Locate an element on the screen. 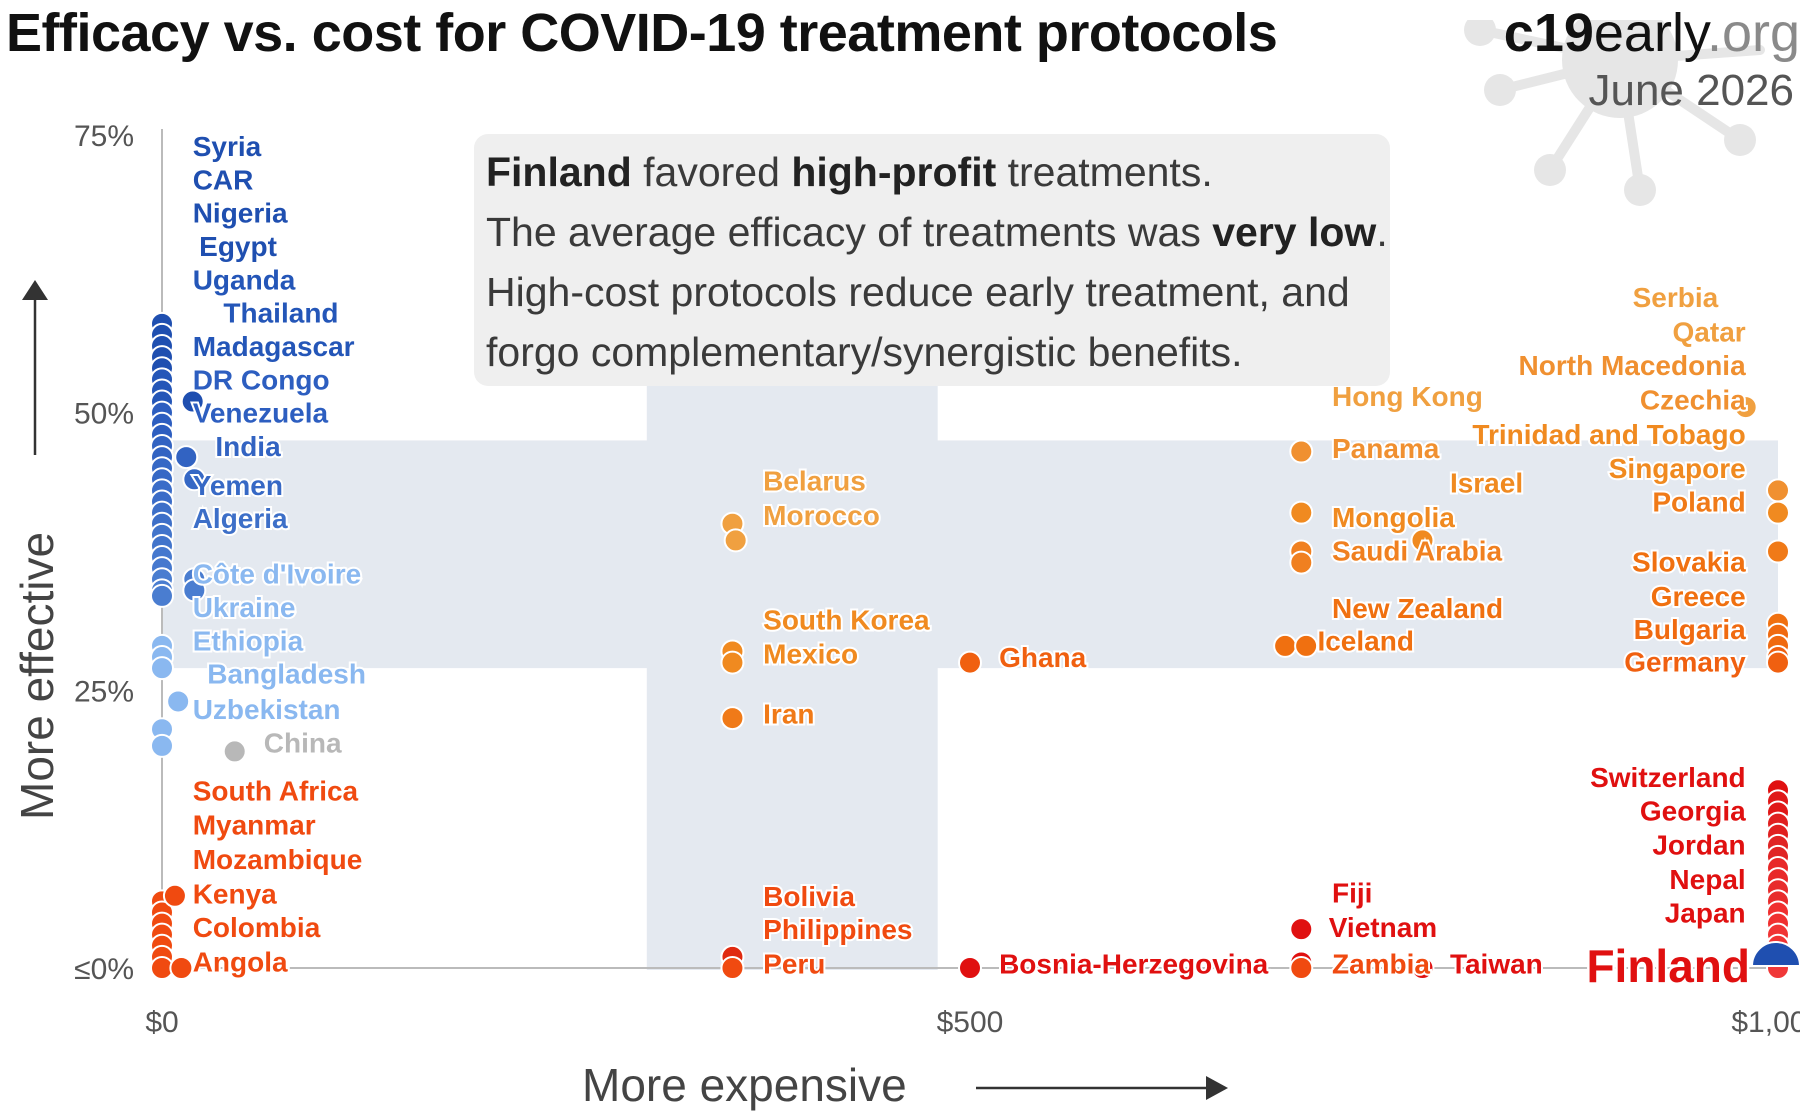 The image size is (1800, 1120). country-label: Germany is located at coordinates (1685, 661).